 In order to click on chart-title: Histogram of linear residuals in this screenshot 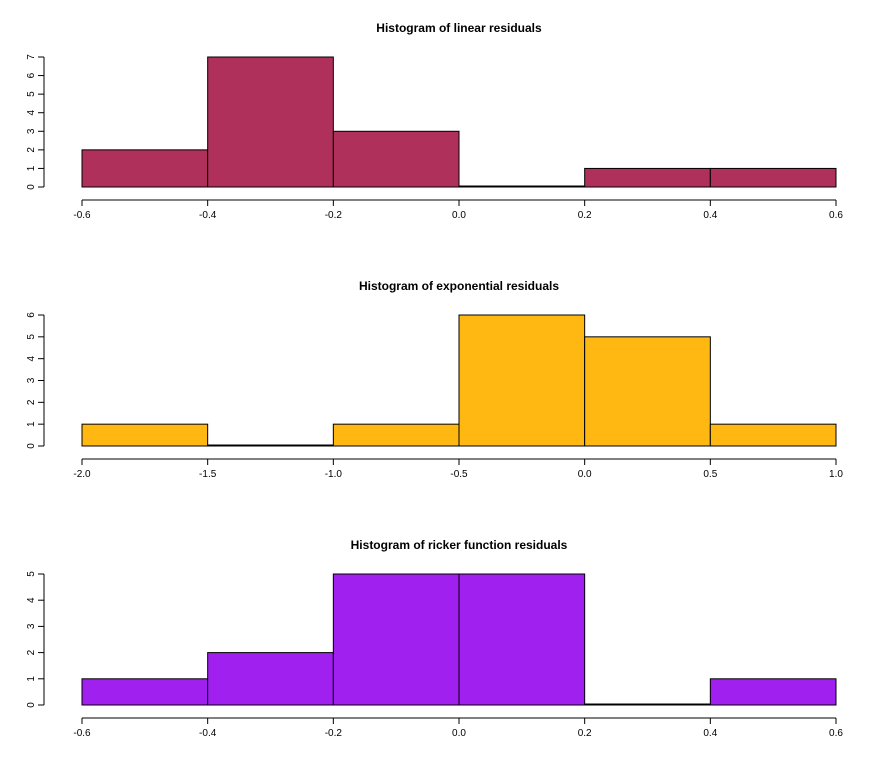, I will do `click(459, 28)`.